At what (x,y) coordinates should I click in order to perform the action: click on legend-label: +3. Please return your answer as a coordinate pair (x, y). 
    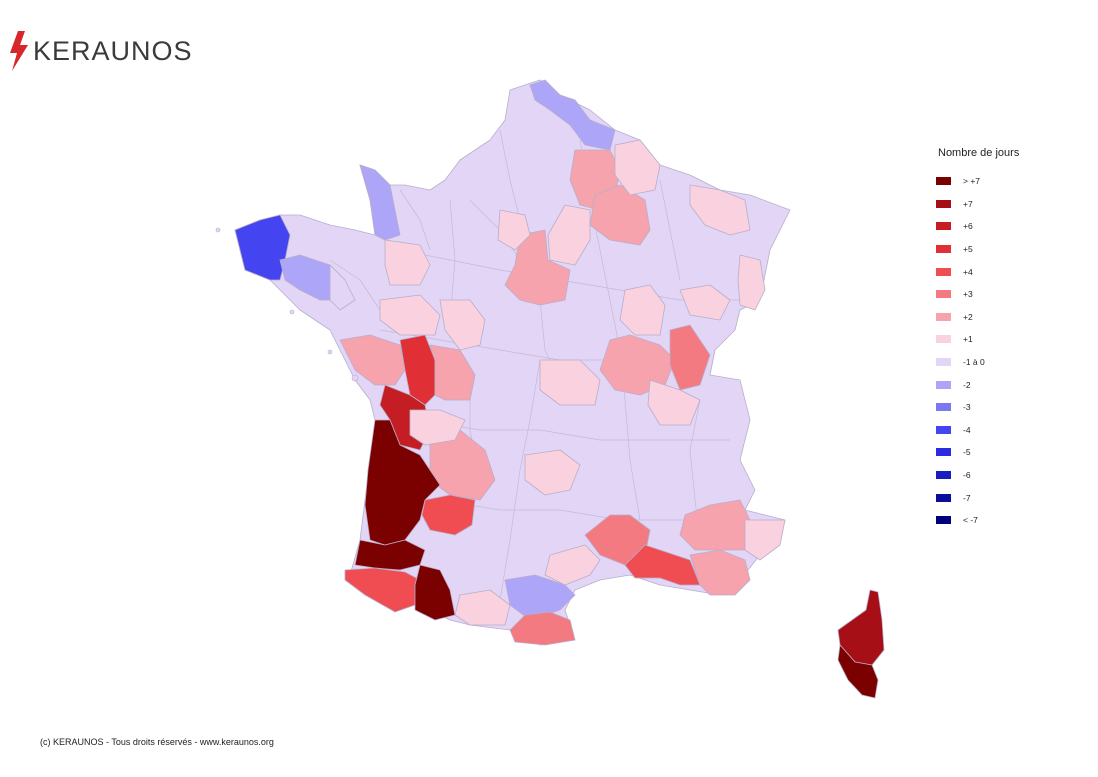
    Looking at the image, I should click on (968, 294).